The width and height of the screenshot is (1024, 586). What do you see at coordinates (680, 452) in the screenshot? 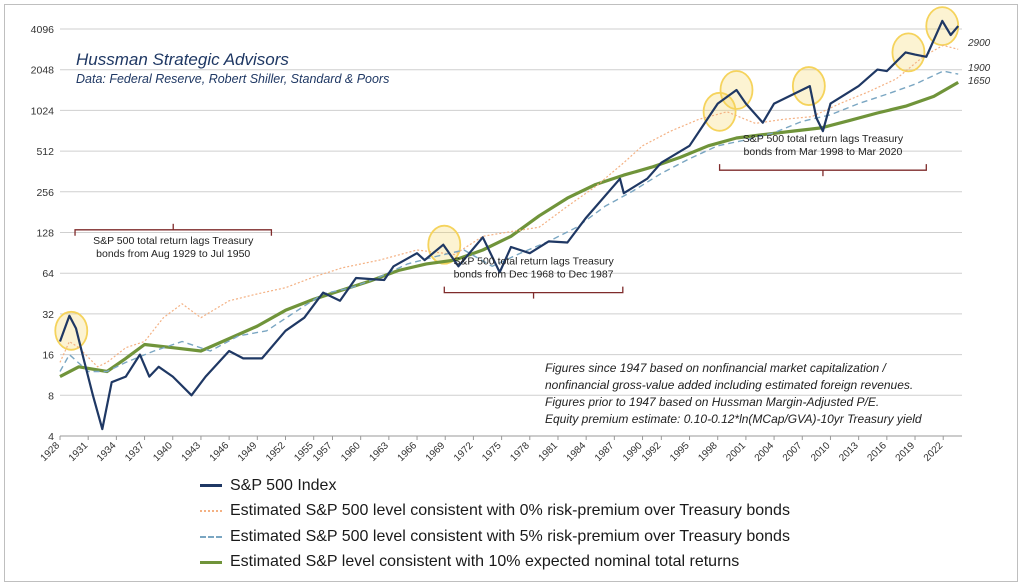
I see `x-tick-label: 1995` at bounding box center [680, 452].